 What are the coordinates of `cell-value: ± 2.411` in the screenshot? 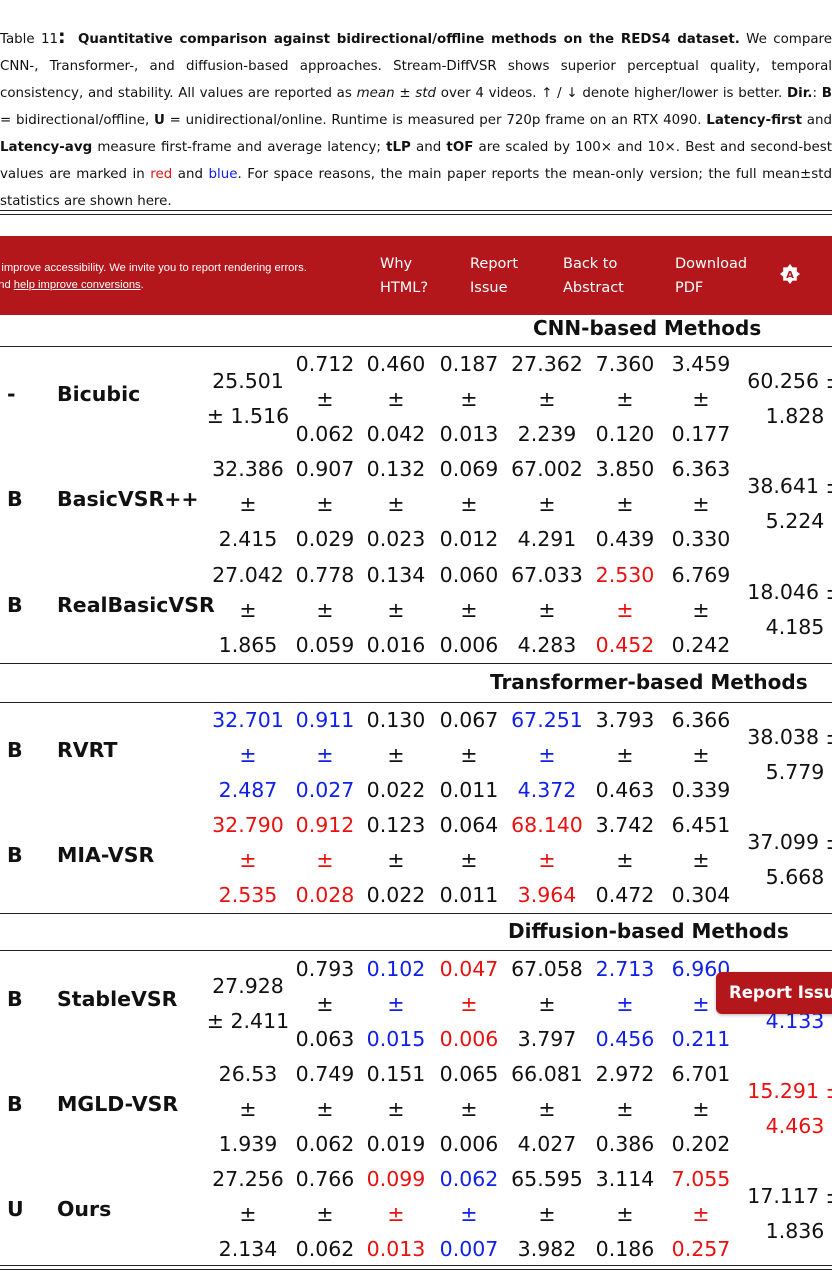 It's located at (248, 1021).